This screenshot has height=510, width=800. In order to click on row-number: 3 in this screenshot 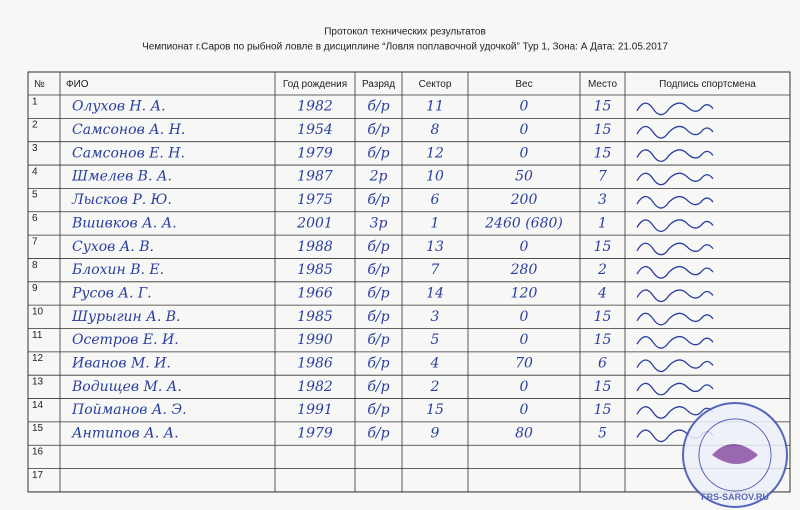, I will do `click(35, 148)`.